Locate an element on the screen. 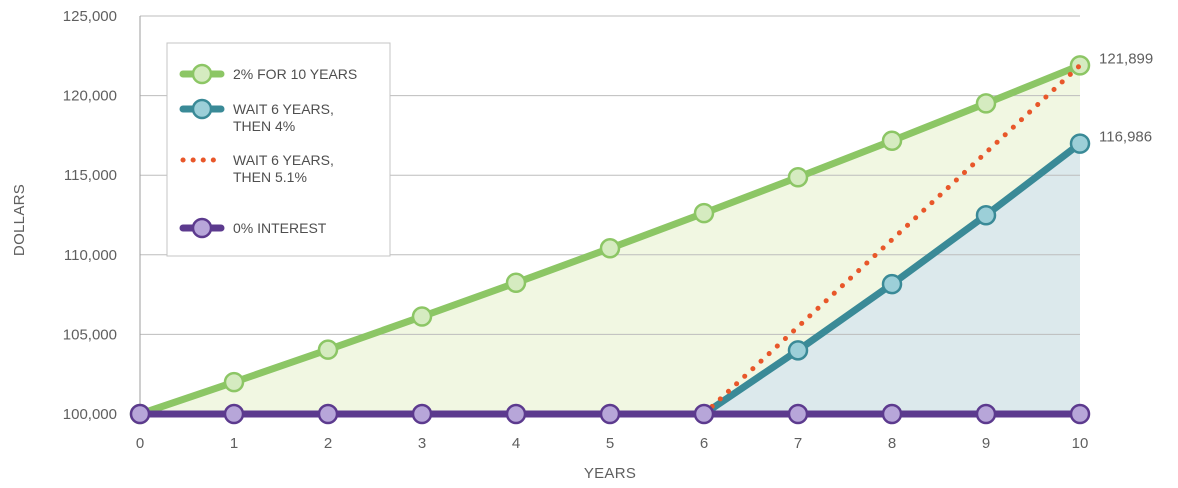 This screenshot has height=488, width=1178. end-value-labels: 121,899 116,986 is located at coordinates (1126, 97).